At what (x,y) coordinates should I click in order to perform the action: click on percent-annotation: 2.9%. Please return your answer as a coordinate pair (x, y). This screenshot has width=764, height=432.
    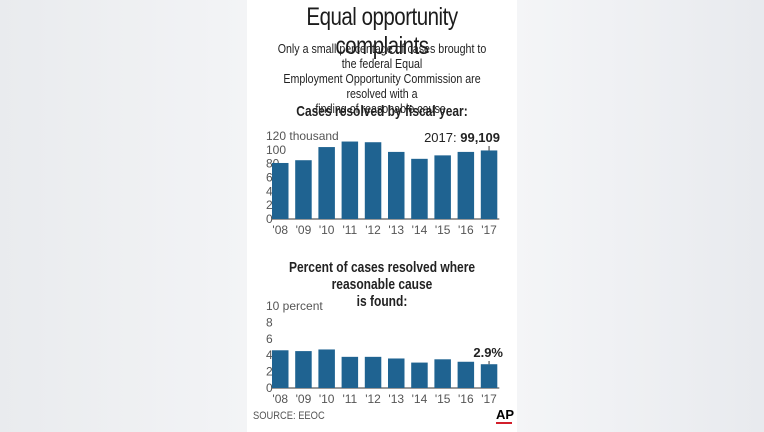
    Looking at the image, I should click on (488, 352).